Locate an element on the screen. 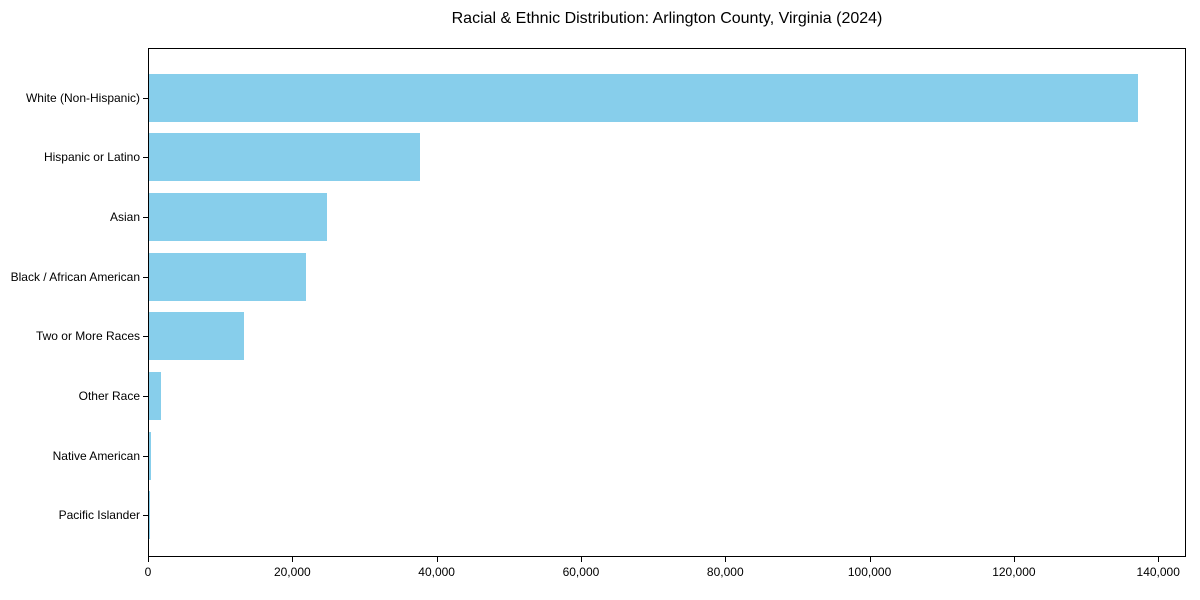  x-tick-label: 80,000 is located at coordinates (725, 572).